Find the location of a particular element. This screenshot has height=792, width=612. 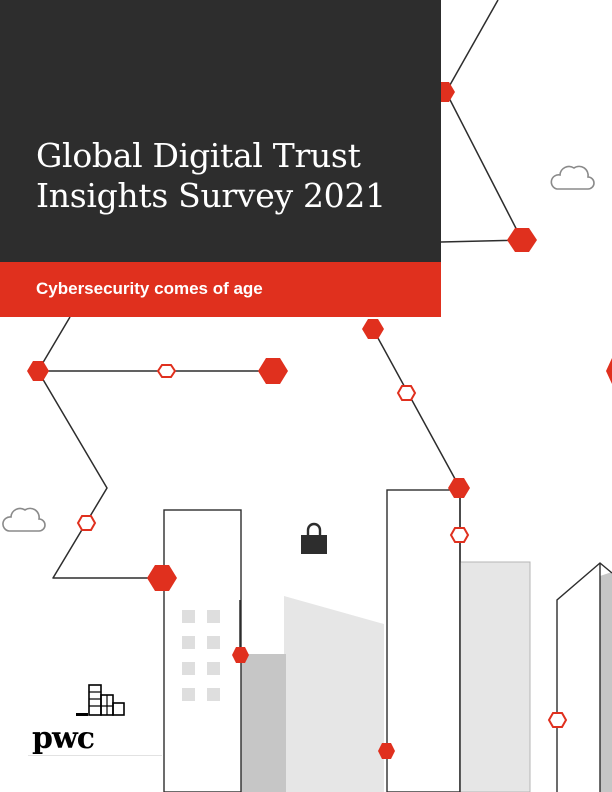

logo-dash is located at coordinates (82, 714).